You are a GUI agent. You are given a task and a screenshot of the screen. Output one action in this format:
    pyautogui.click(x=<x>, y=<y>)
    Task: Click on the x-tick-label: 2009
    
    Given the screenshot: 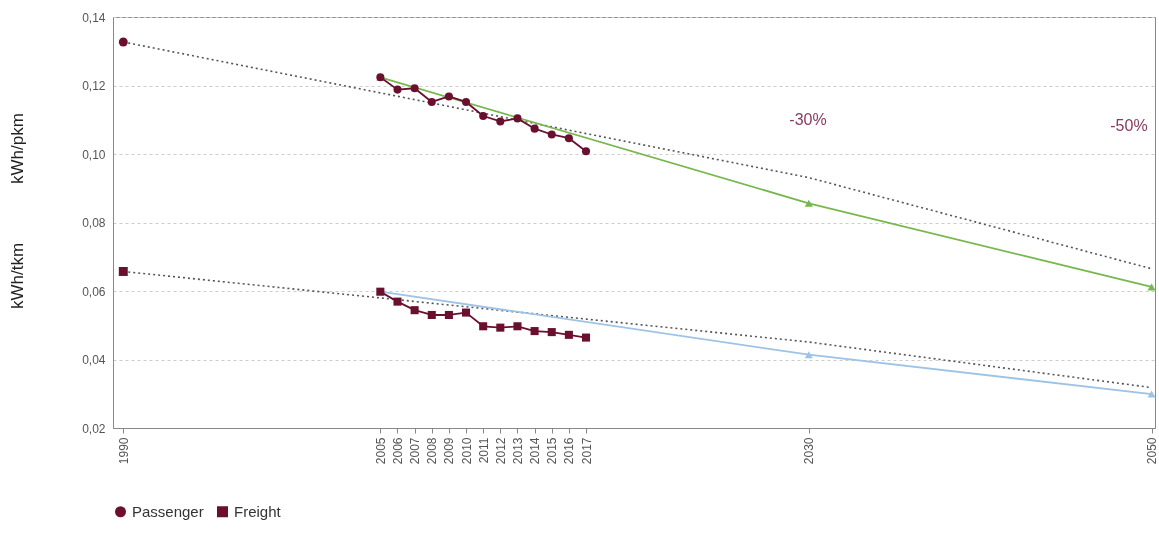 What is the action you would take?
    pyautogui.click(x=449, y=451)
    